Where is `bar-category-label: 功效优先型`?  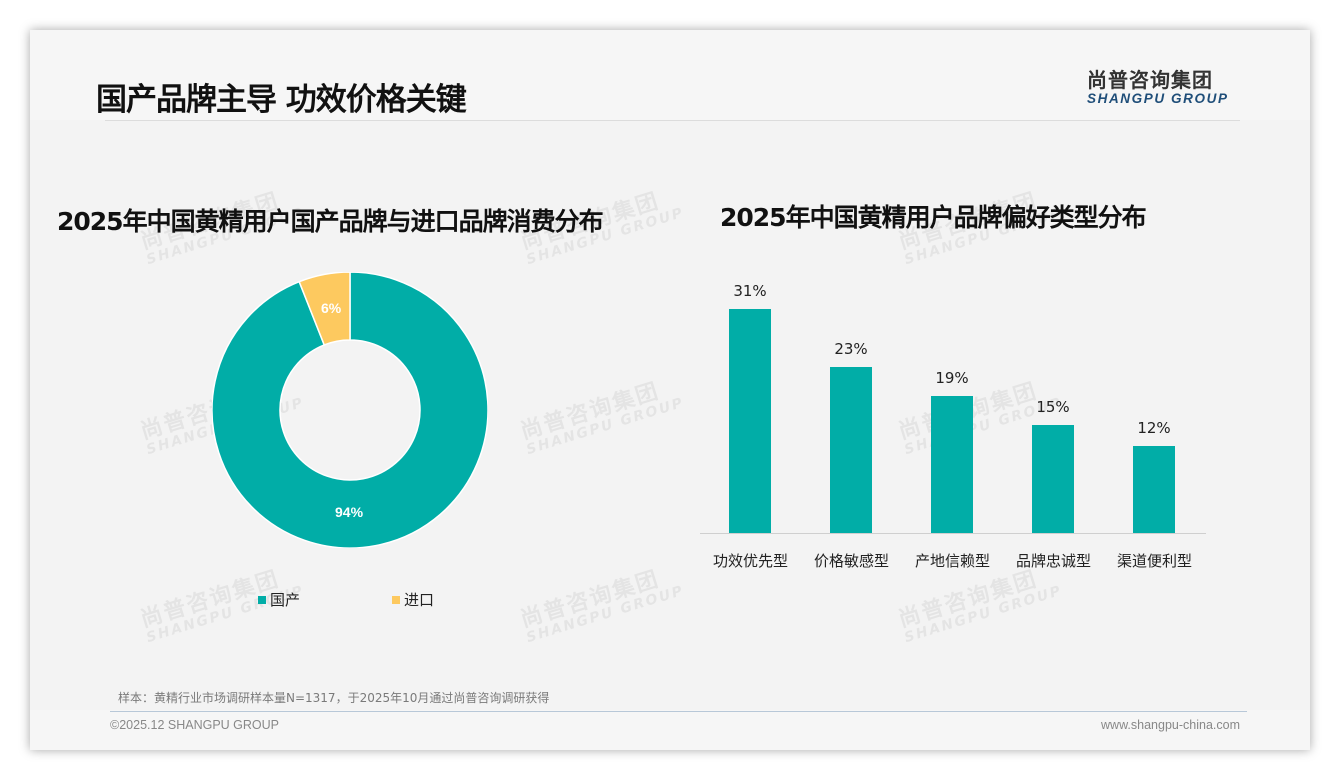 bar-category-label: 功效优先型 is located at coordinates (750, 561).